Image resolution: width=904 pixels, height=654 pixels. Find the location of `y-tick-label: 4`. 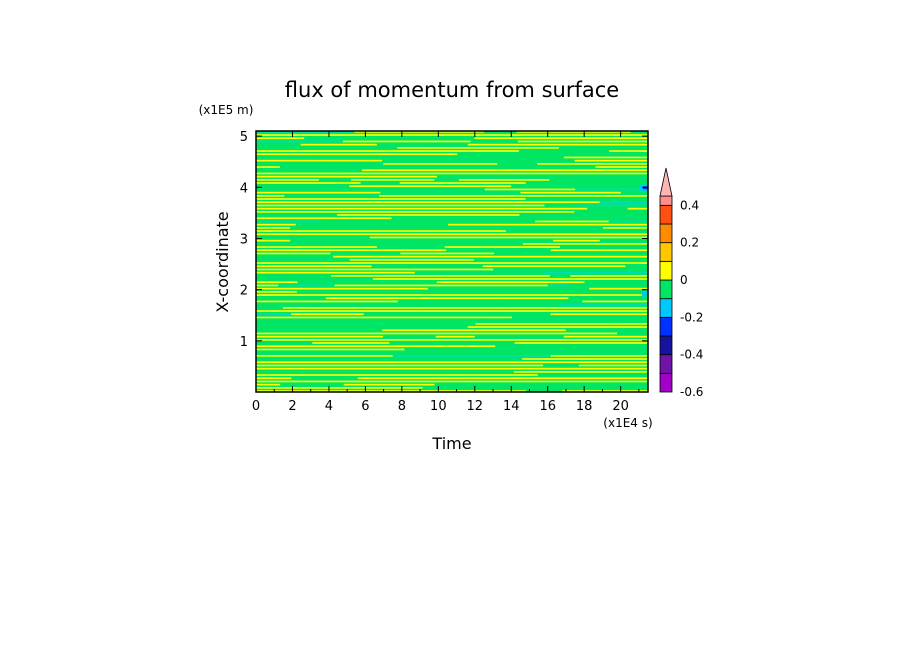

y-tick-label: 4 is located at coordinates (244, 188).